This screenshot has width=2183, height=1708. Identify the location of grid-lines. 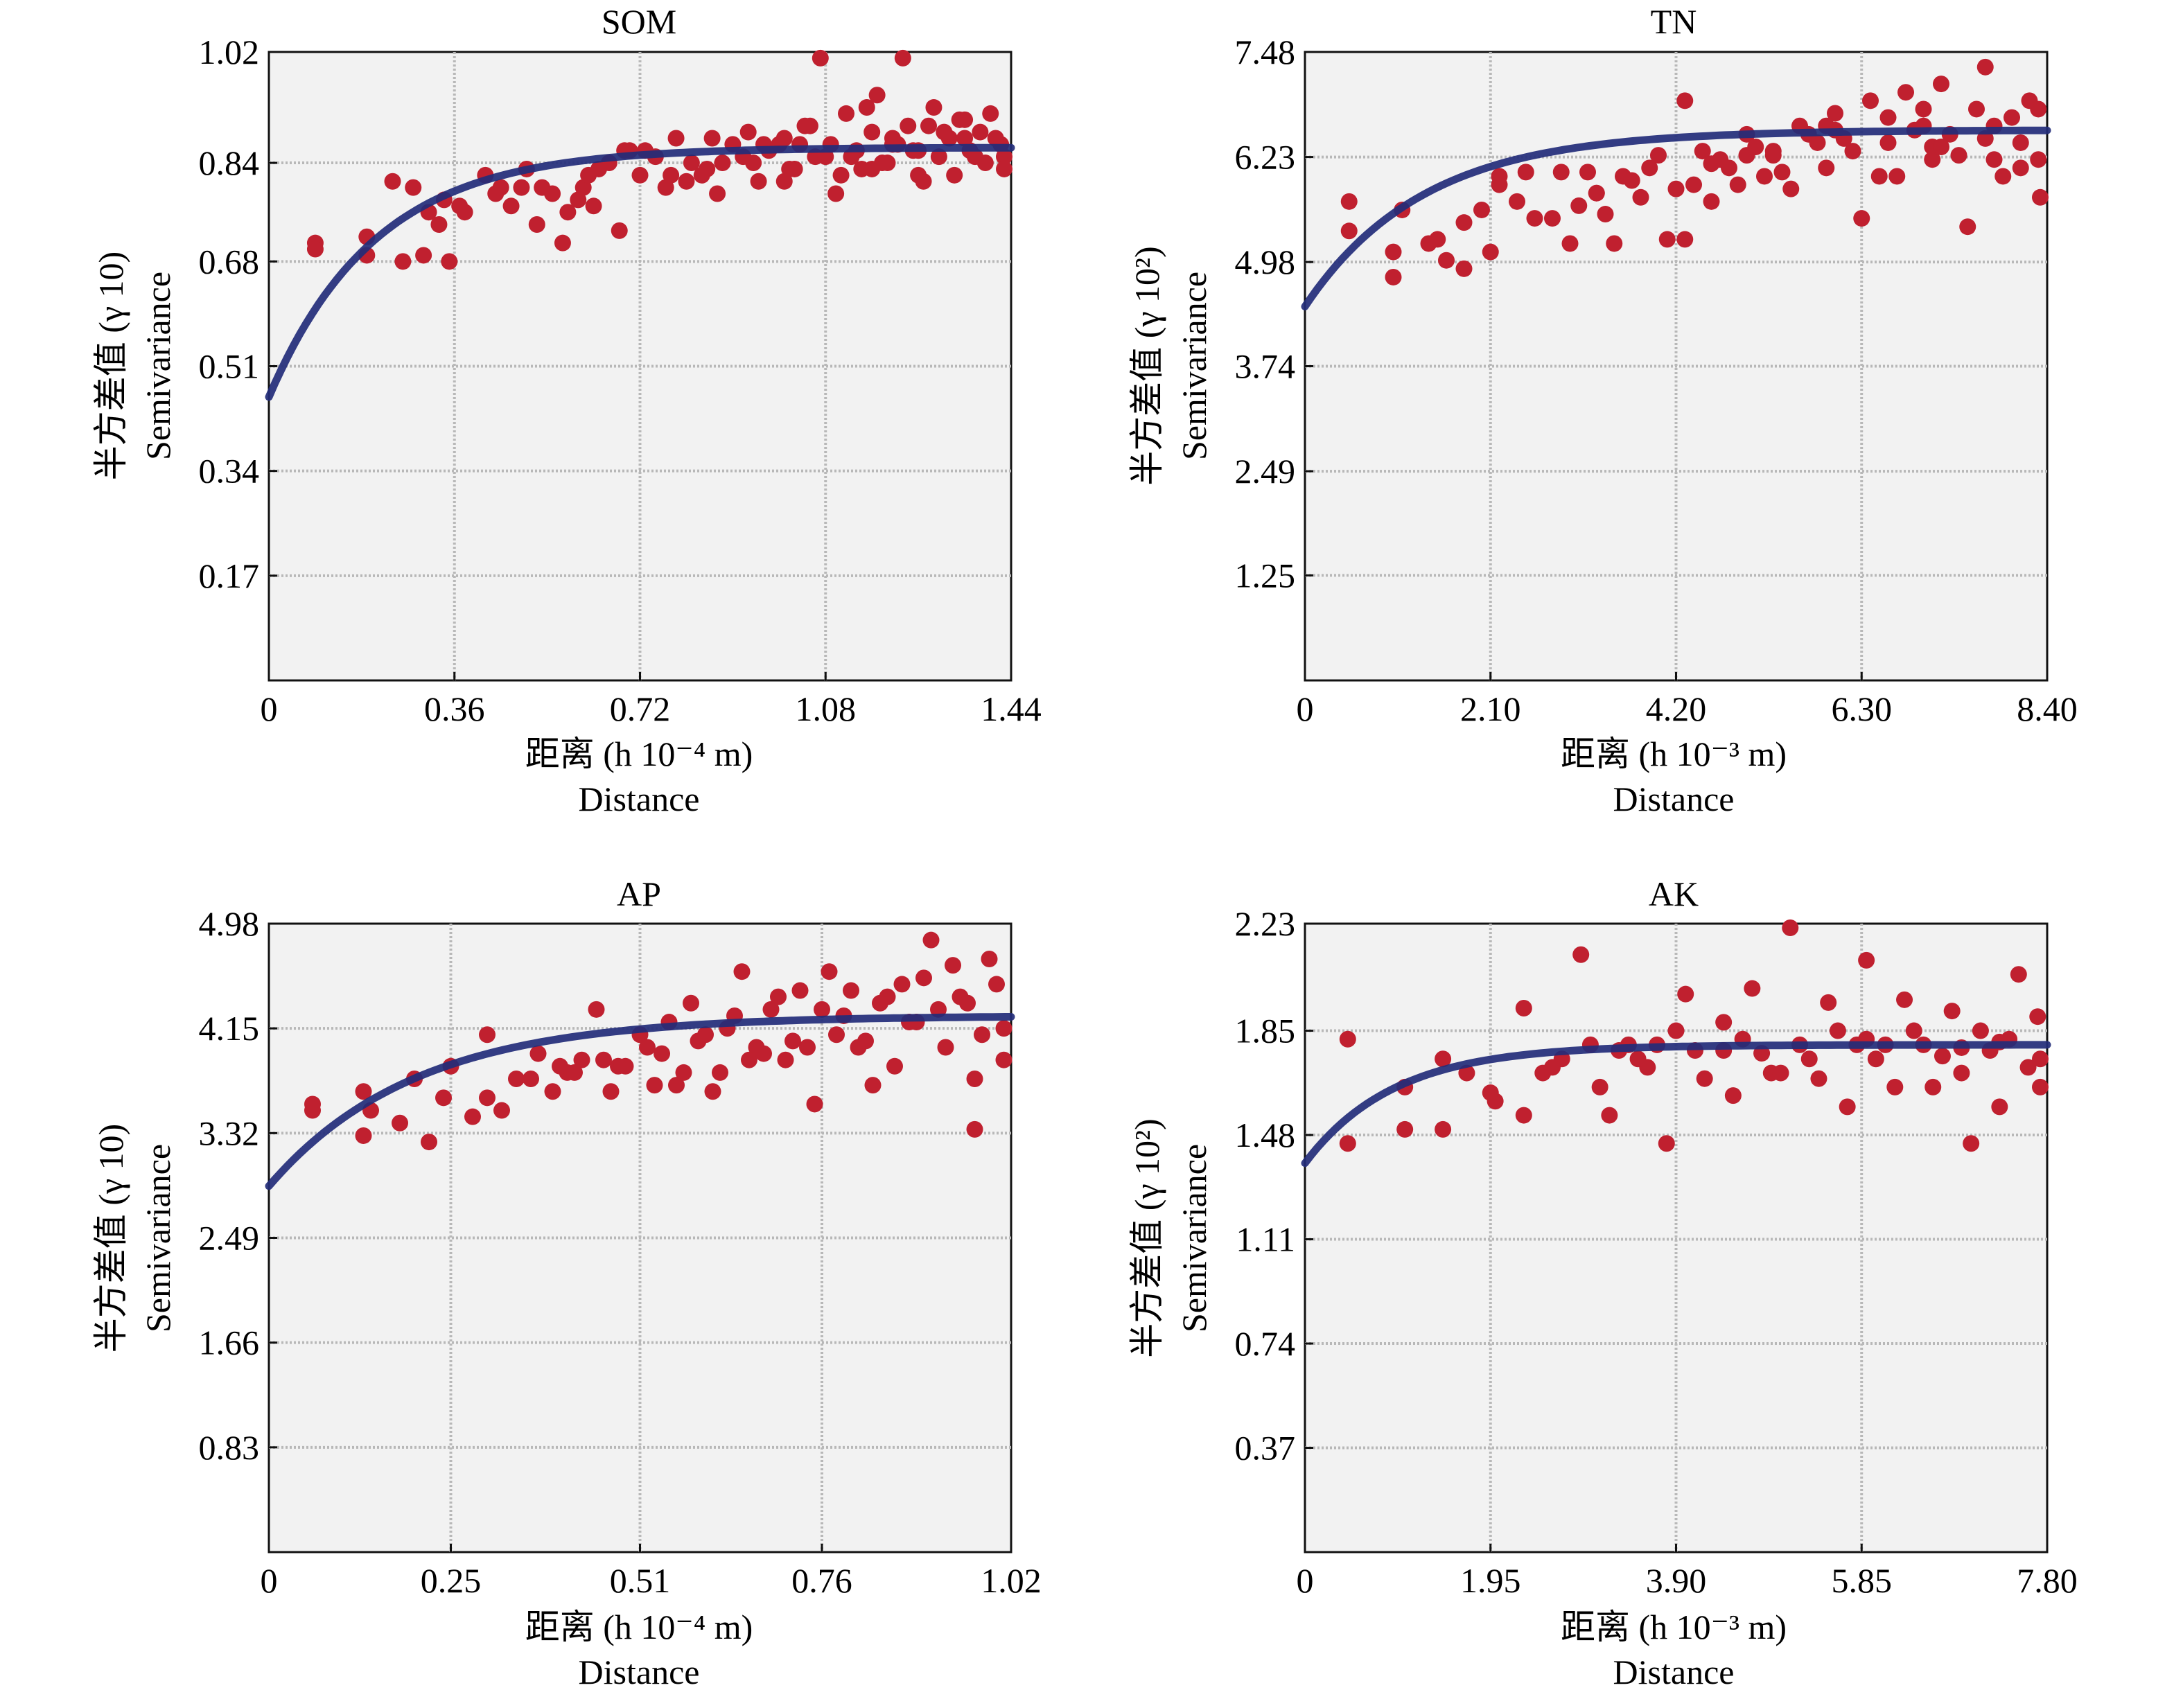
(1676, 366).